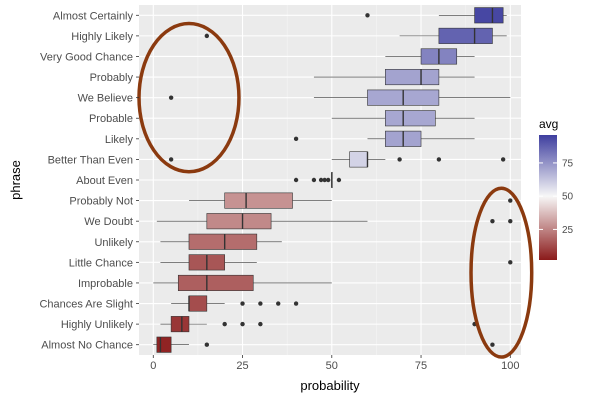  Describe the element at coordinates (336, 262) in the screenshot. I see `box-little-chance` at that location.